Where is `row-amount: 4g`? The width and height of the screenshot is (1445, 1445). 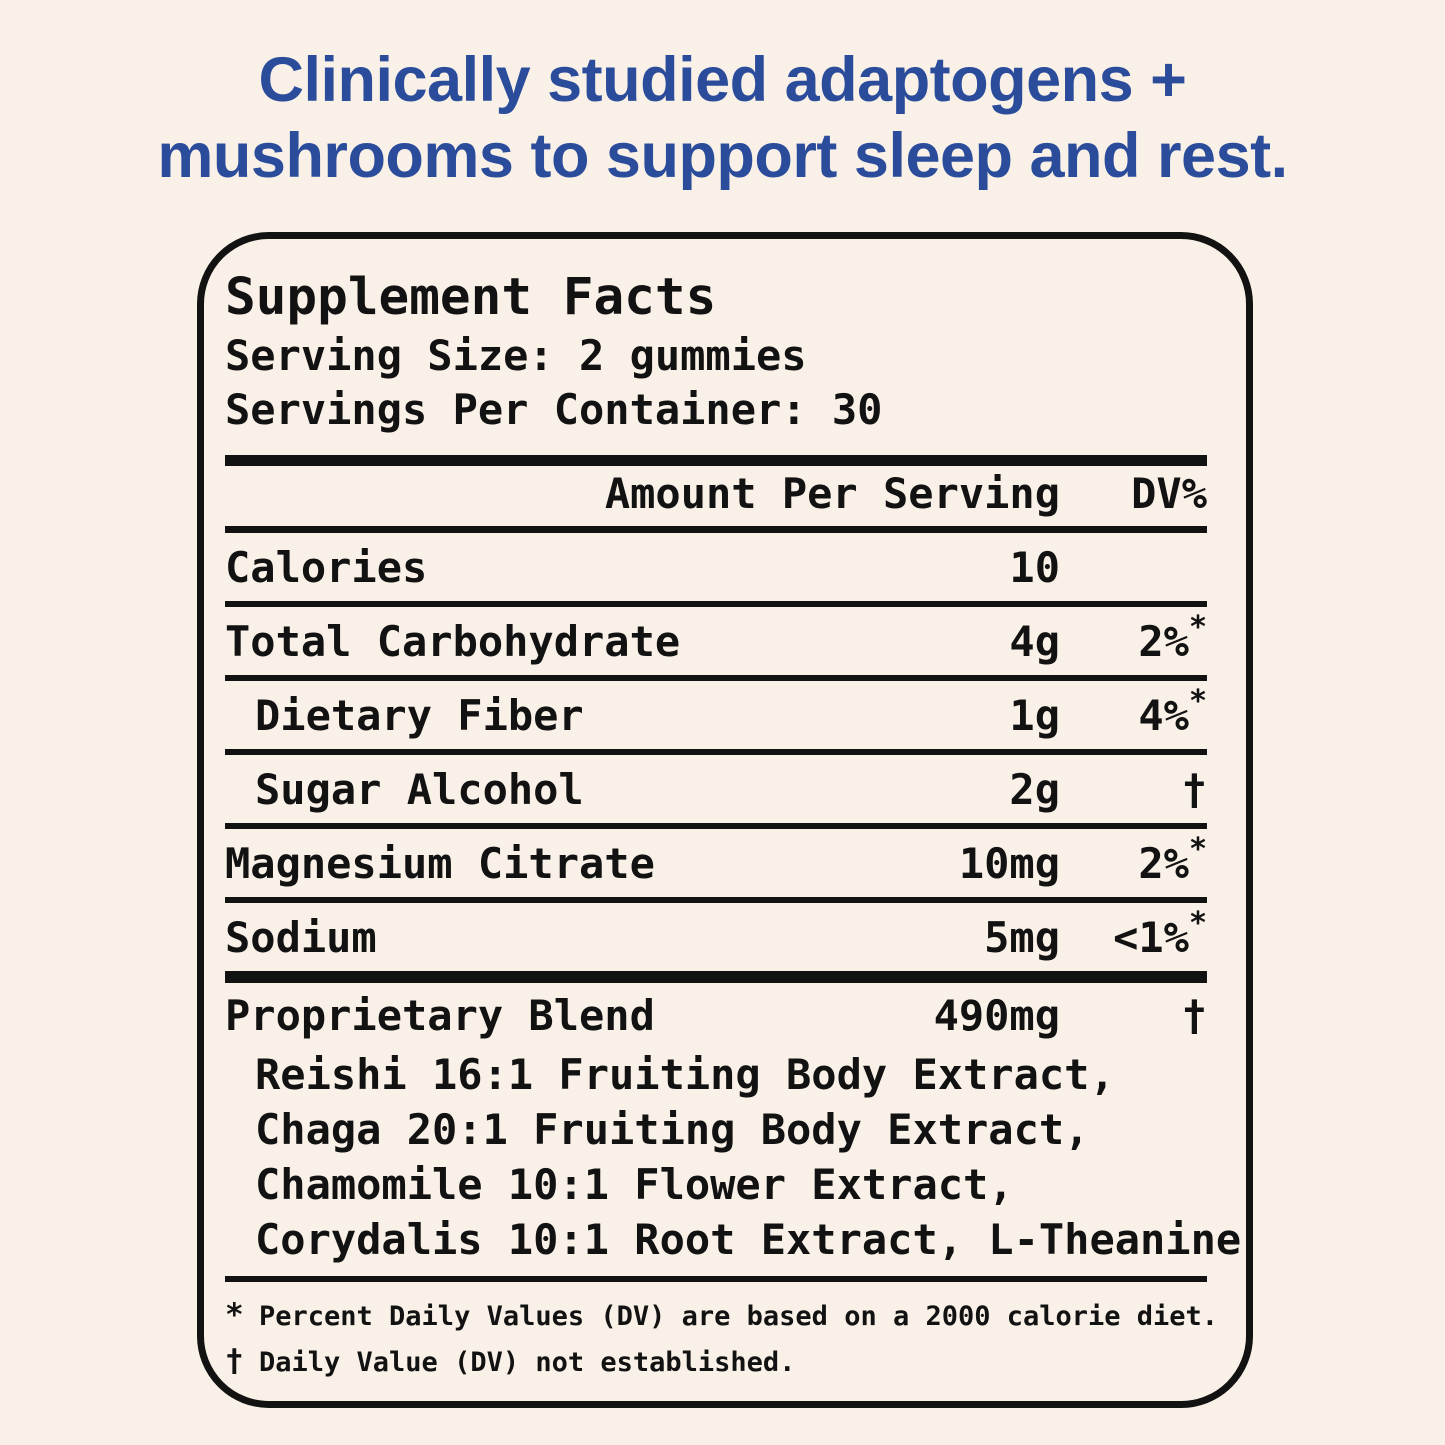
row-amount: 4g is located at coordinates (1034, 641).